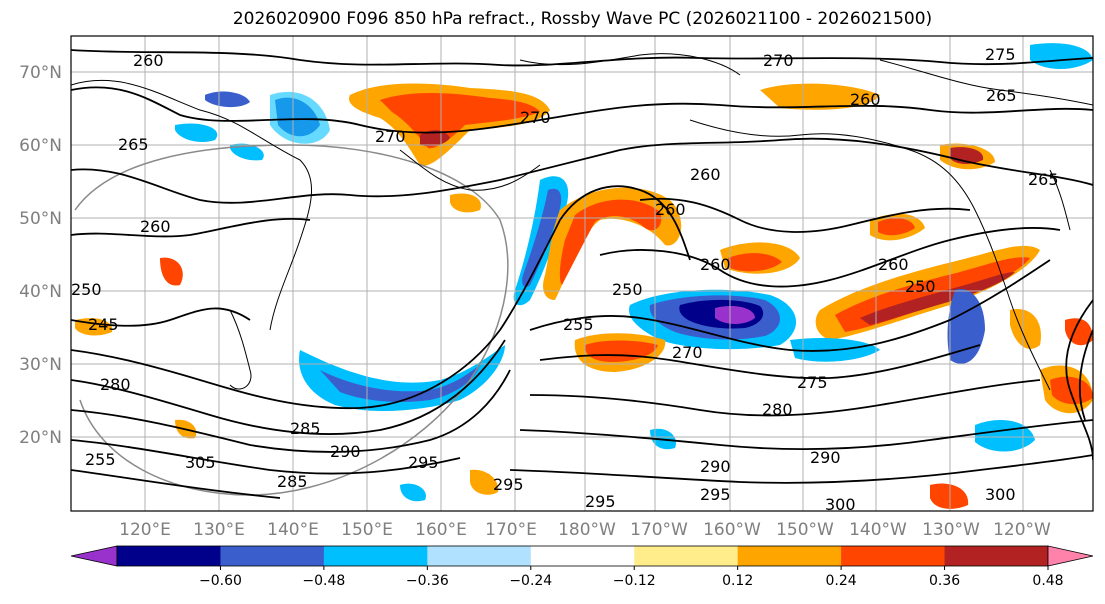  I want to click on colorbar-tick-label: −0.60, so click(220, 581).